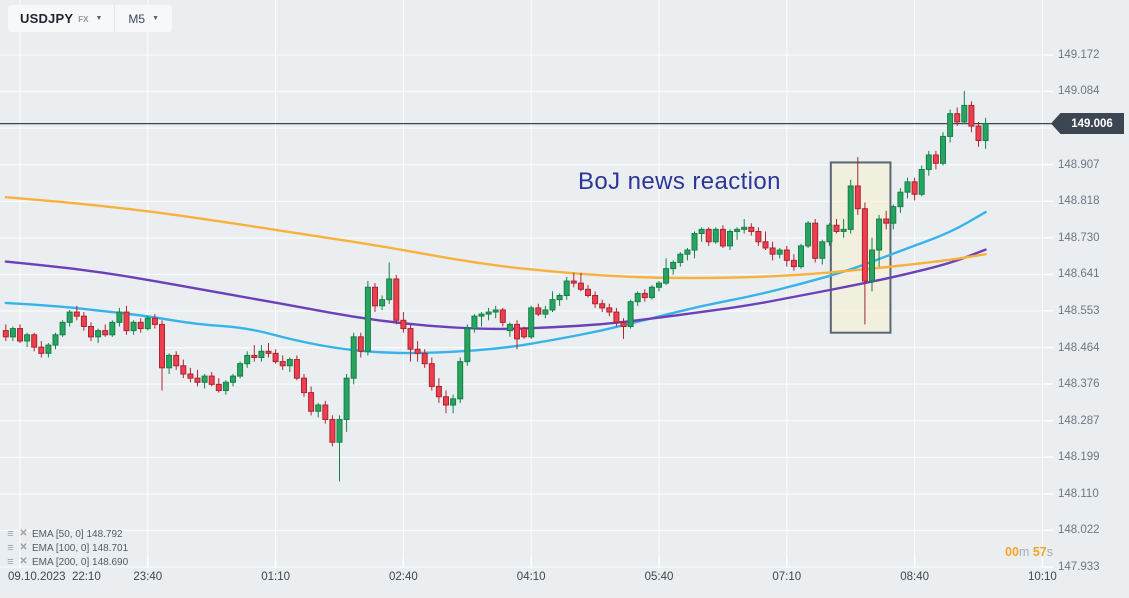  What do you see at coordinates (495, 237) in the screenshot?
I see `ema-200-line` at bounding box center [495, 237].